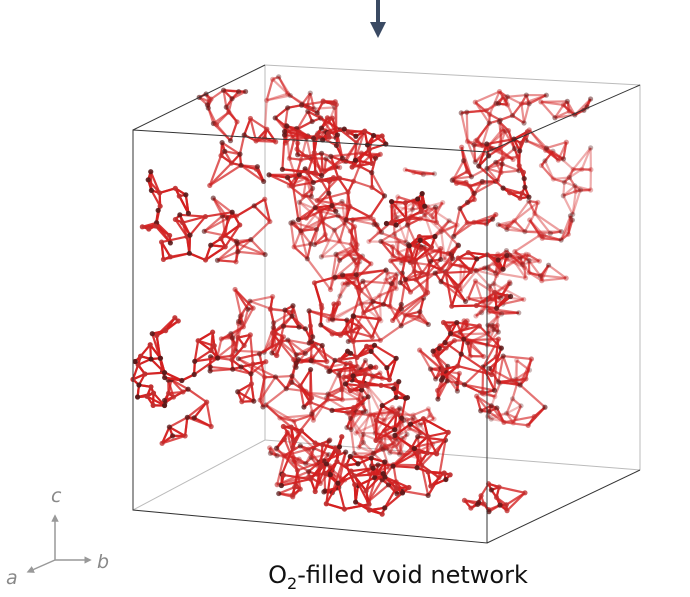 This screenshot has width=690, height=597. I want to click on caption: O2-filled void network, so click(398, 577).